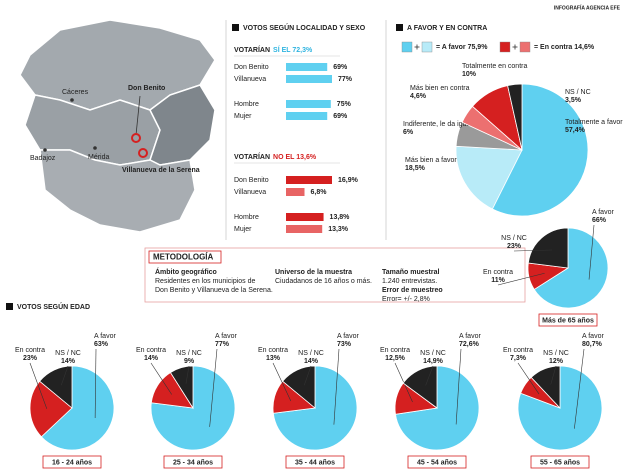 This screenshot has width=624, height=474. What do you see at coordinates (568, 320) in the screenshot?
I see `age-label: Más de 65 años` at bounding box center [568, 320].